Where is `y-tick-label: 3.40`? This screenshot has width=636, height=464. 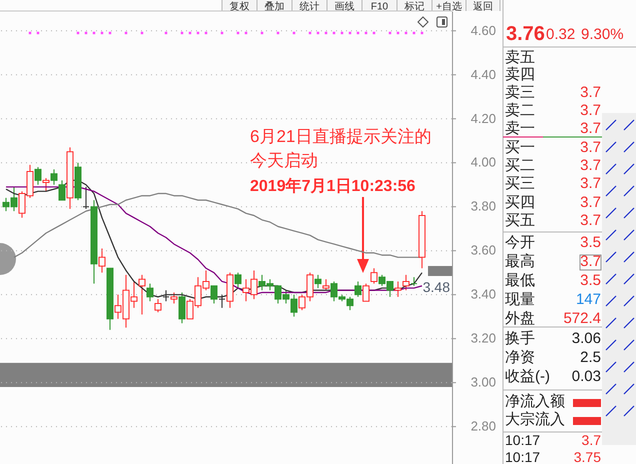
y-tick-label: 3.40 is located at coordinates (483, 294).